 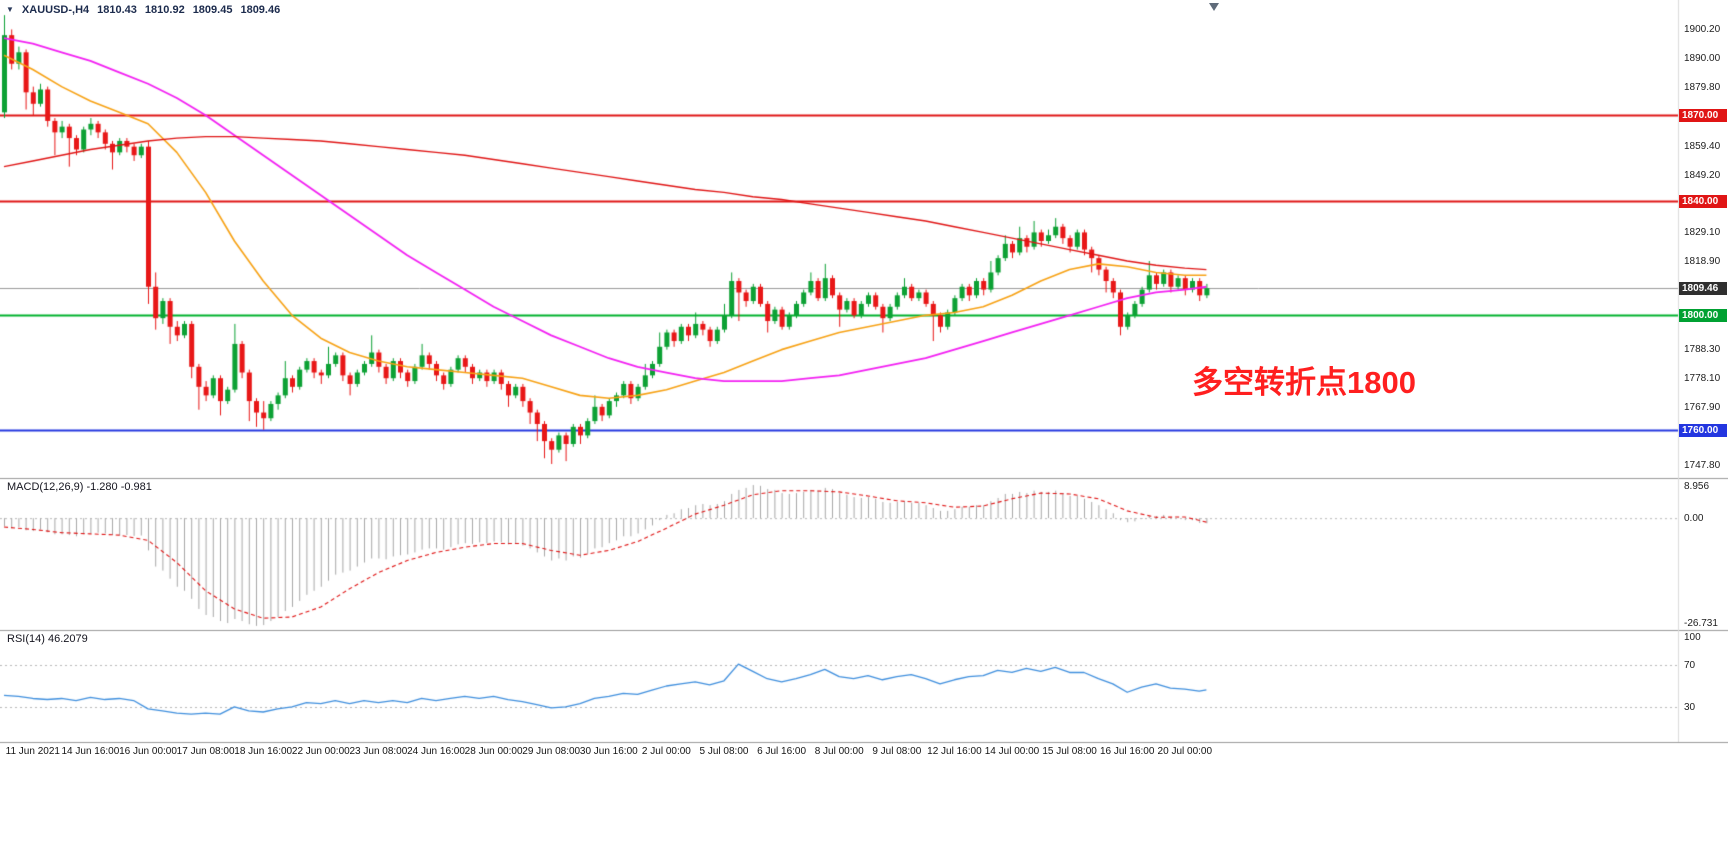 I want to click on rsi-label: RSI(14) 46.2079, so click(x=47, y=639).